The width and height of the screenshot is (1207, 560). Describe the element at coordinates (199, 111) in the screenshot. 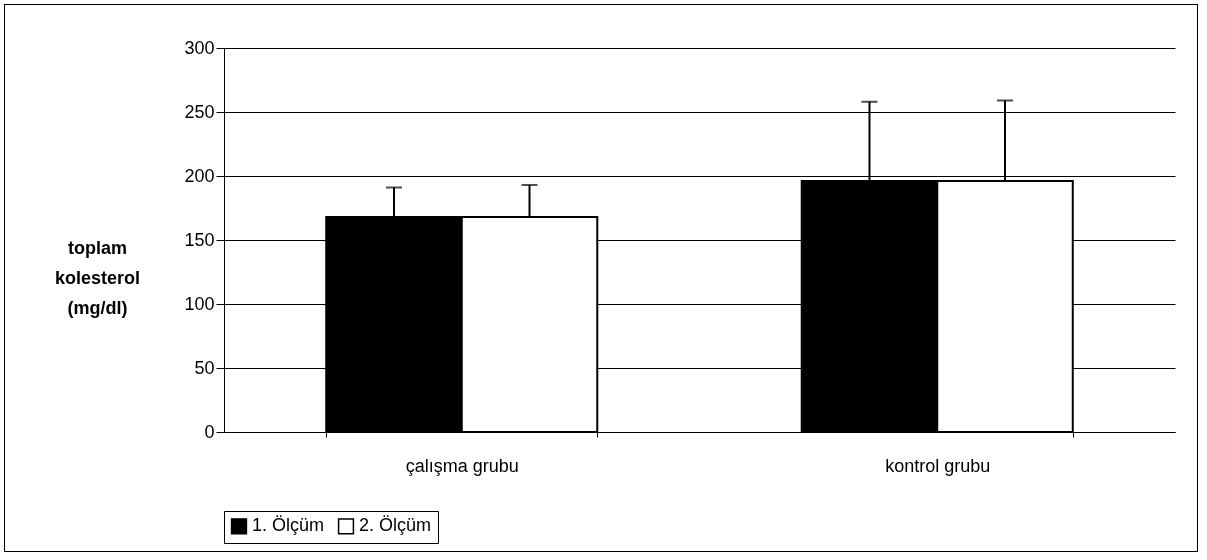

I see `y-tick-label: 250` at that location.